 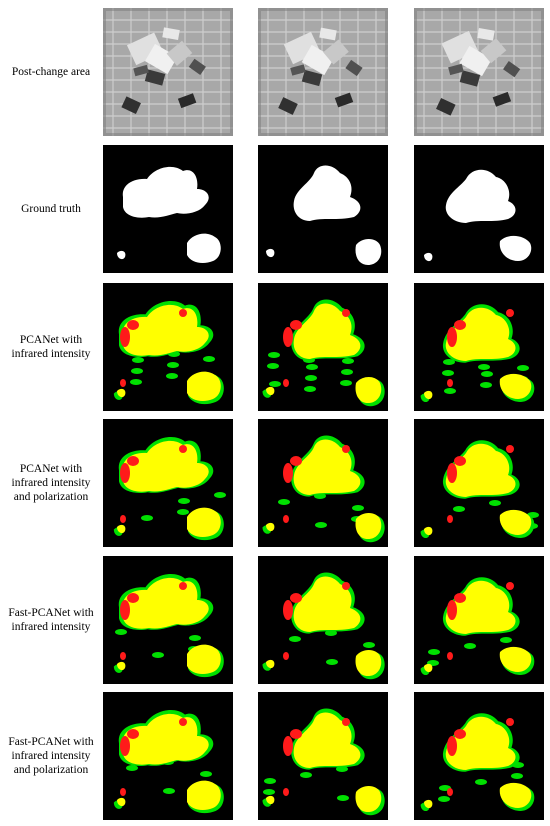 What do you see at coordinates (51, 613) in the screenshot?
I see `row-label-line: Fast-PCANet with` at bounding box center [51, 613].